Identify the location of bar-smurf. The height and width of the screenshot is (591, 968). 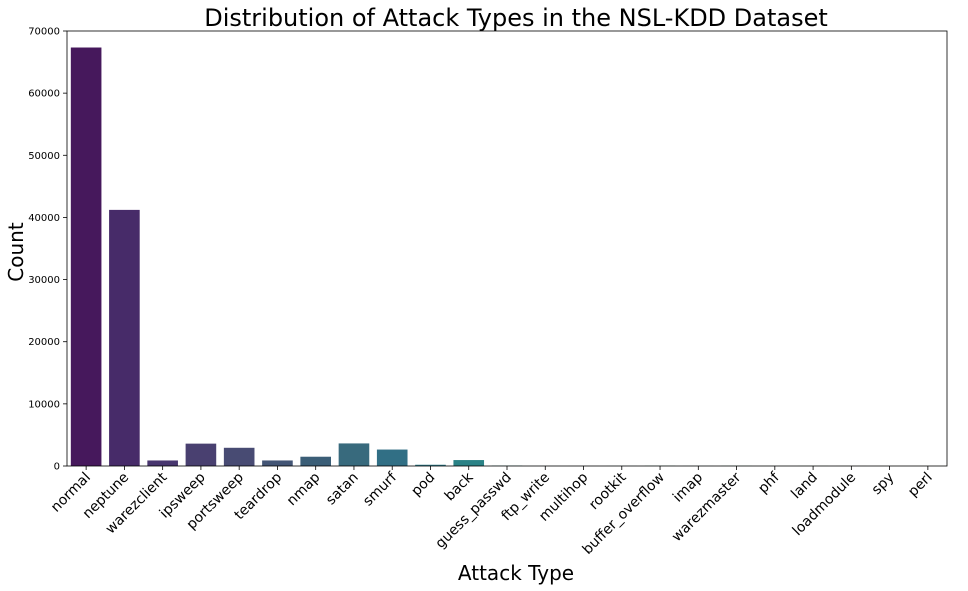
(392, 457).